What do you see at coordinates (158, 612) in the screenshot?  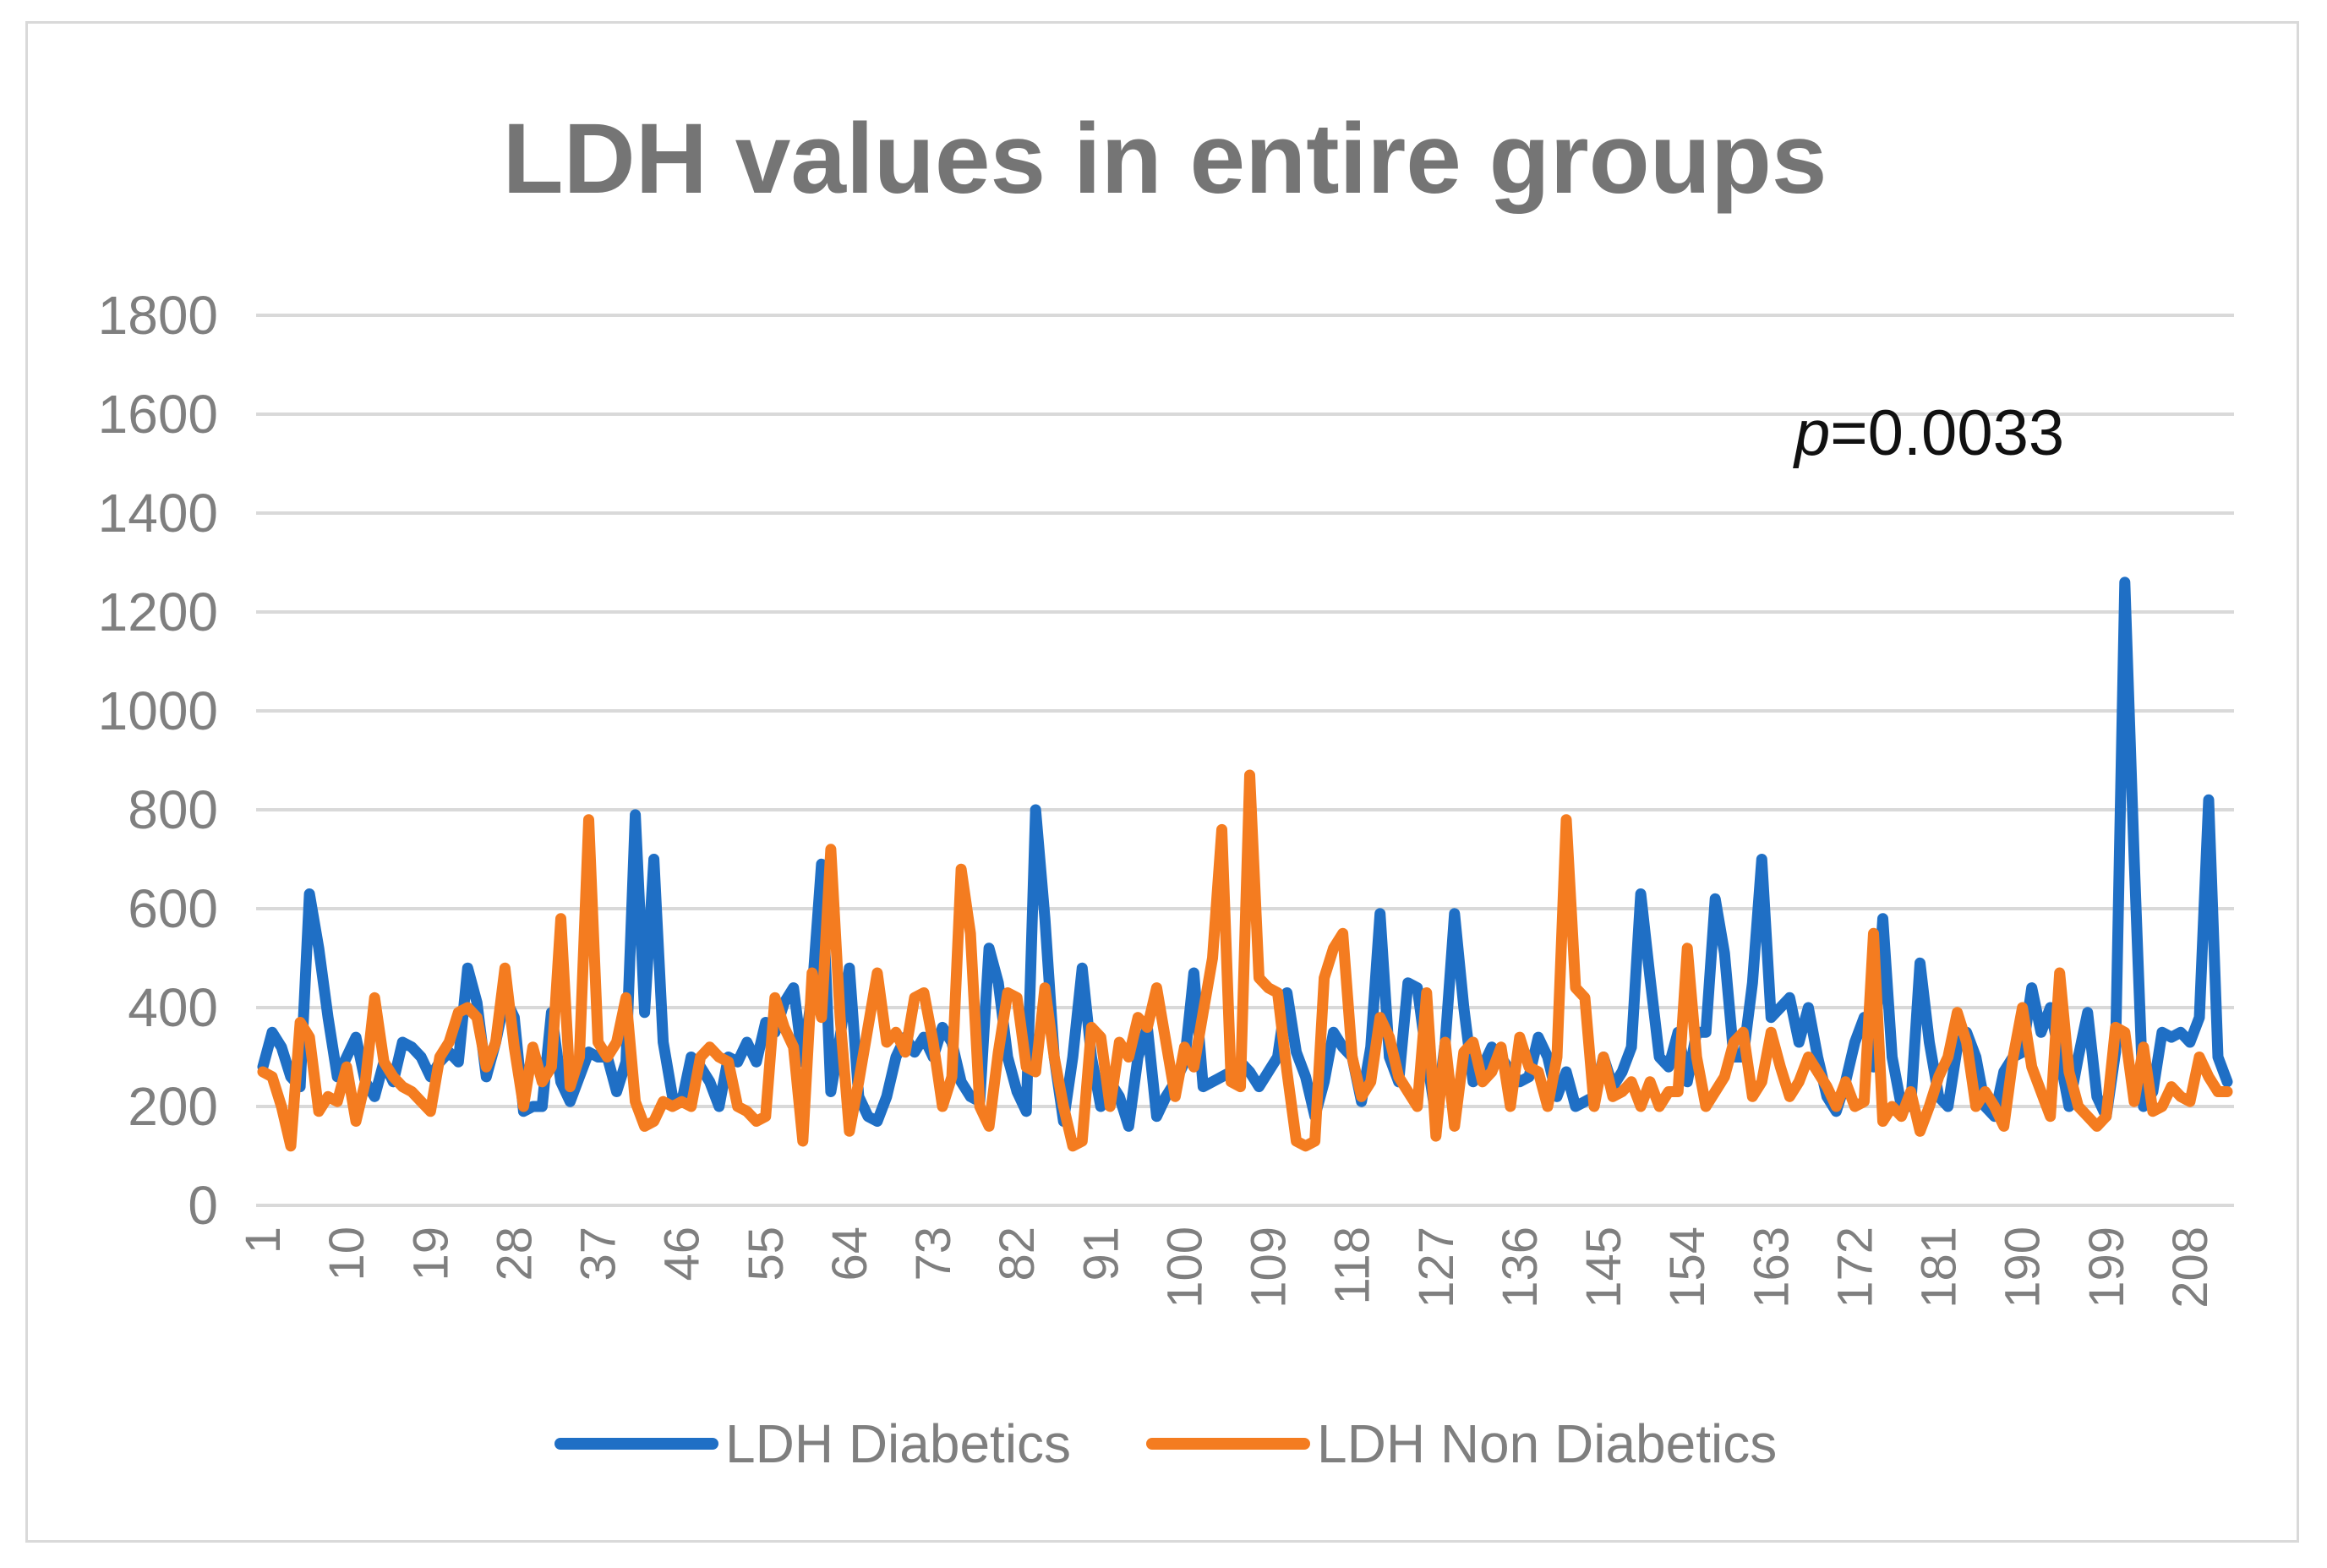 I see `y-tick-label: 1200` at bounding box center [158, 612].